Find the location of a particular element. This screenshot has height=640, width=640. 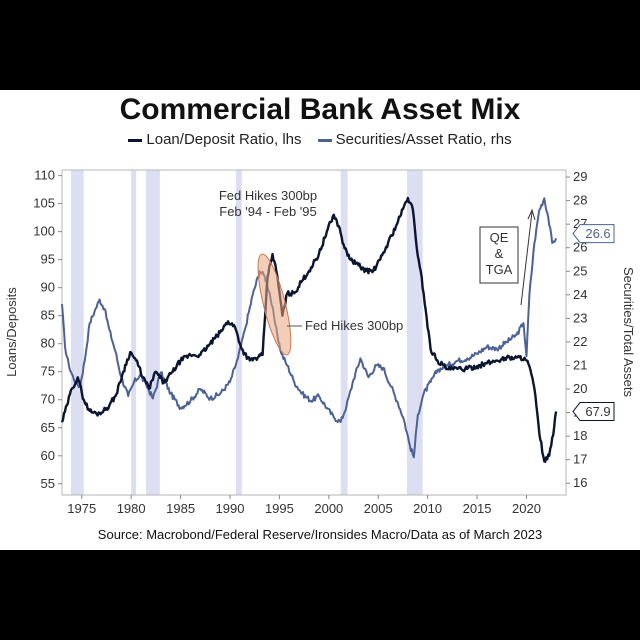

loan-last-value: 67.9 is located at coordinates (597, 411).